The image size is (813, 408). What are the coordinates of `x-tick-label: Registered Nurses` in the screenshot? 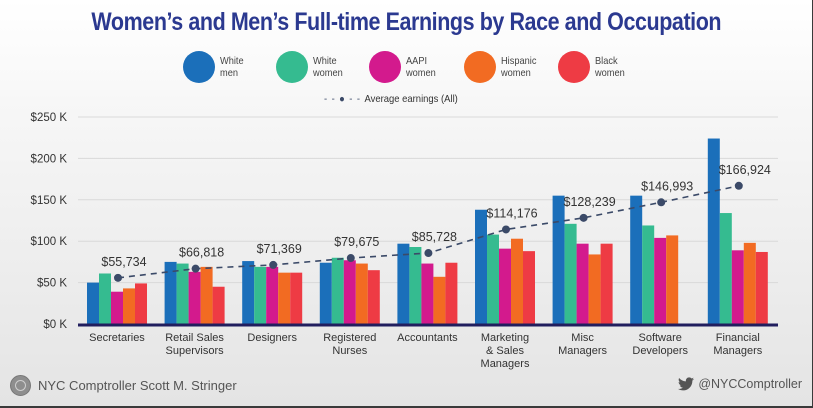 It's located at (349, 344).